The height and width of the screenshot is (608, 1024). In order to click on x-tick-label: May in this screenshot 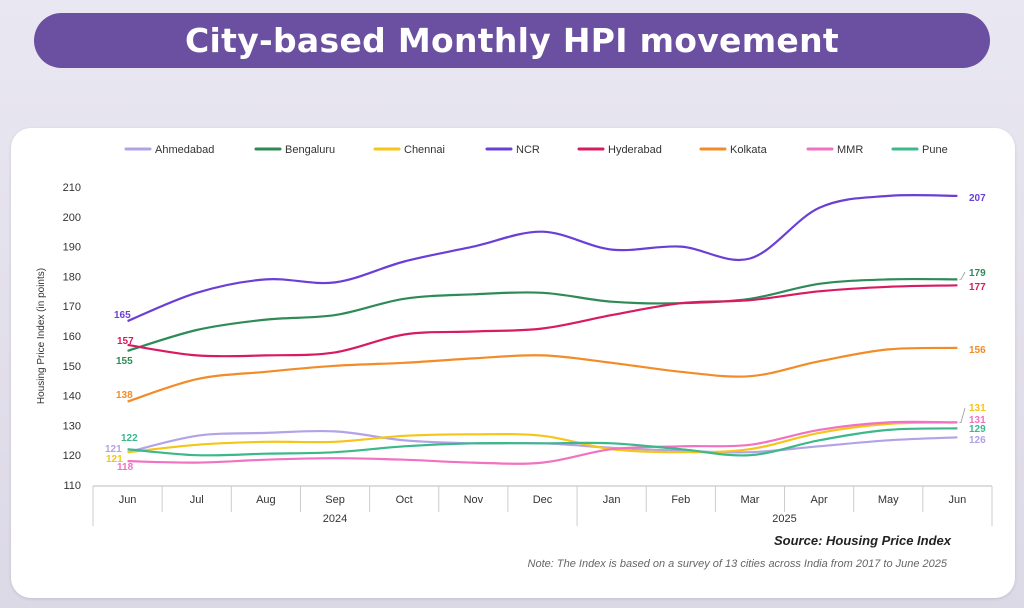, I will do `click(888, 500)`.